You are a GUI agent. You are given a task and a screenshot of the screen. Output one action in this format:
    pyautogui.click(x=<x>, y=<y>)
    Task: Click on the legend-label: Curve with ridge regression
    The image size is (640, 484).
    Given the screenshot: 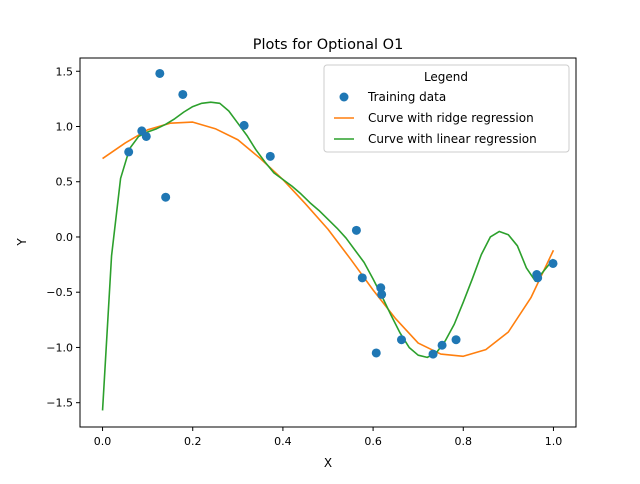 What is the action you would take?
    pyautogui.click(x=451, y=118)
    